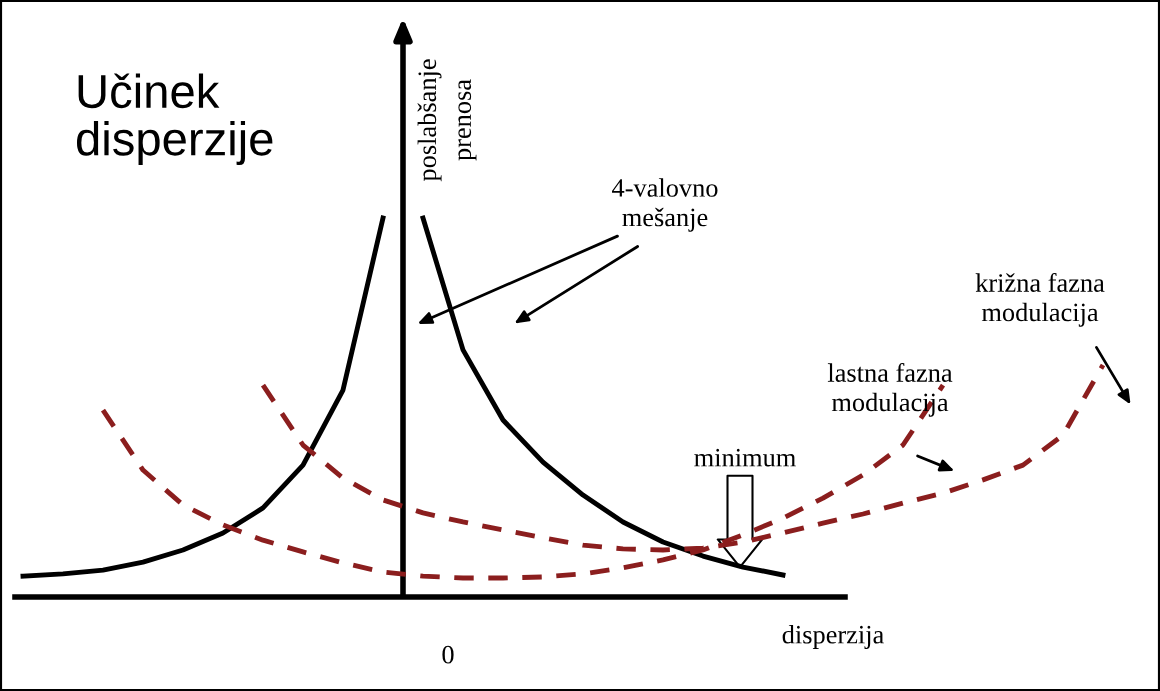  Describe the element at coordinates (890, 390) in the screenshot. I see `annotation: lastna fazna modulacija` at that location.